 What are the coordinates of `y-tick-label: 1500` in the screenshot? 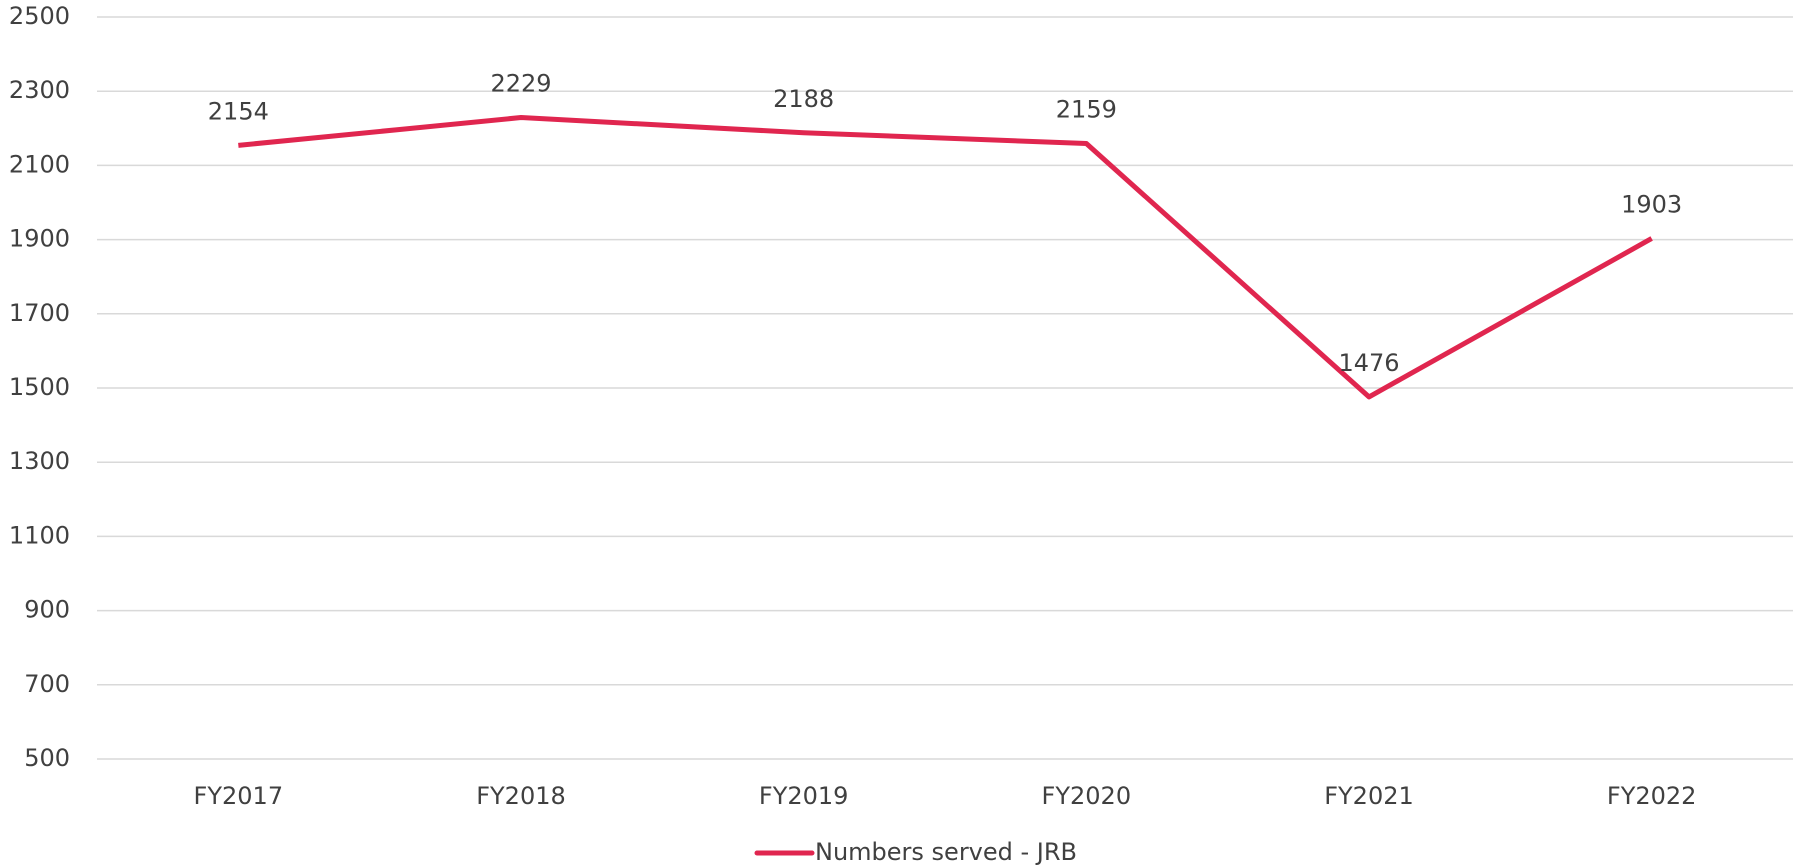 It's located at (39, 387).